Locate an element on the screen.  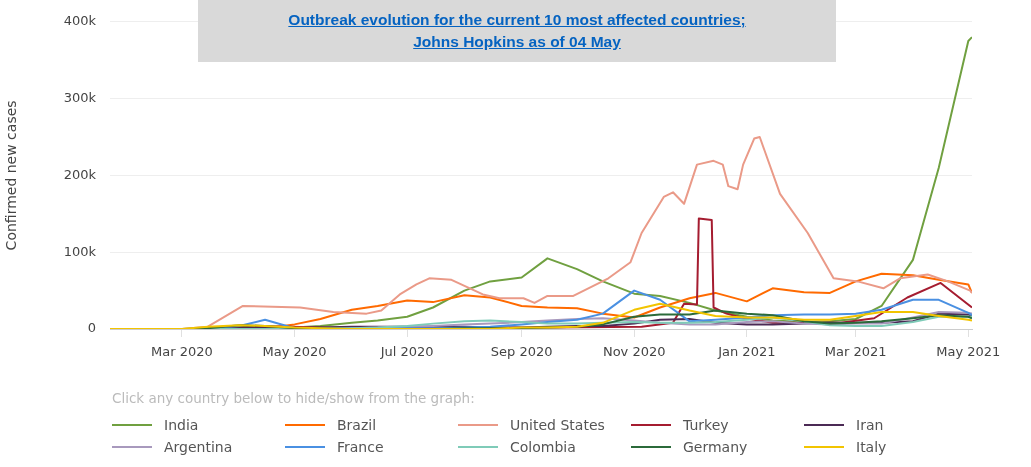
y-tick-label: 100k is located at coordinates (80, 251).